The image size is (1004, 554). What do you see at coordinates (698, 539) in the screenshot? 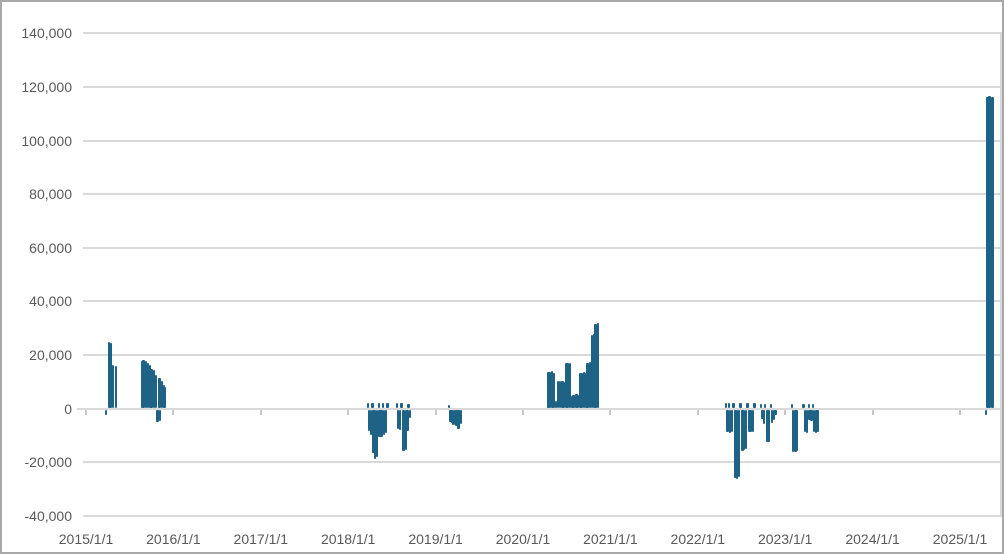
I see `x-axis-label: 2022/1/1` at bounding box center [698, 539].